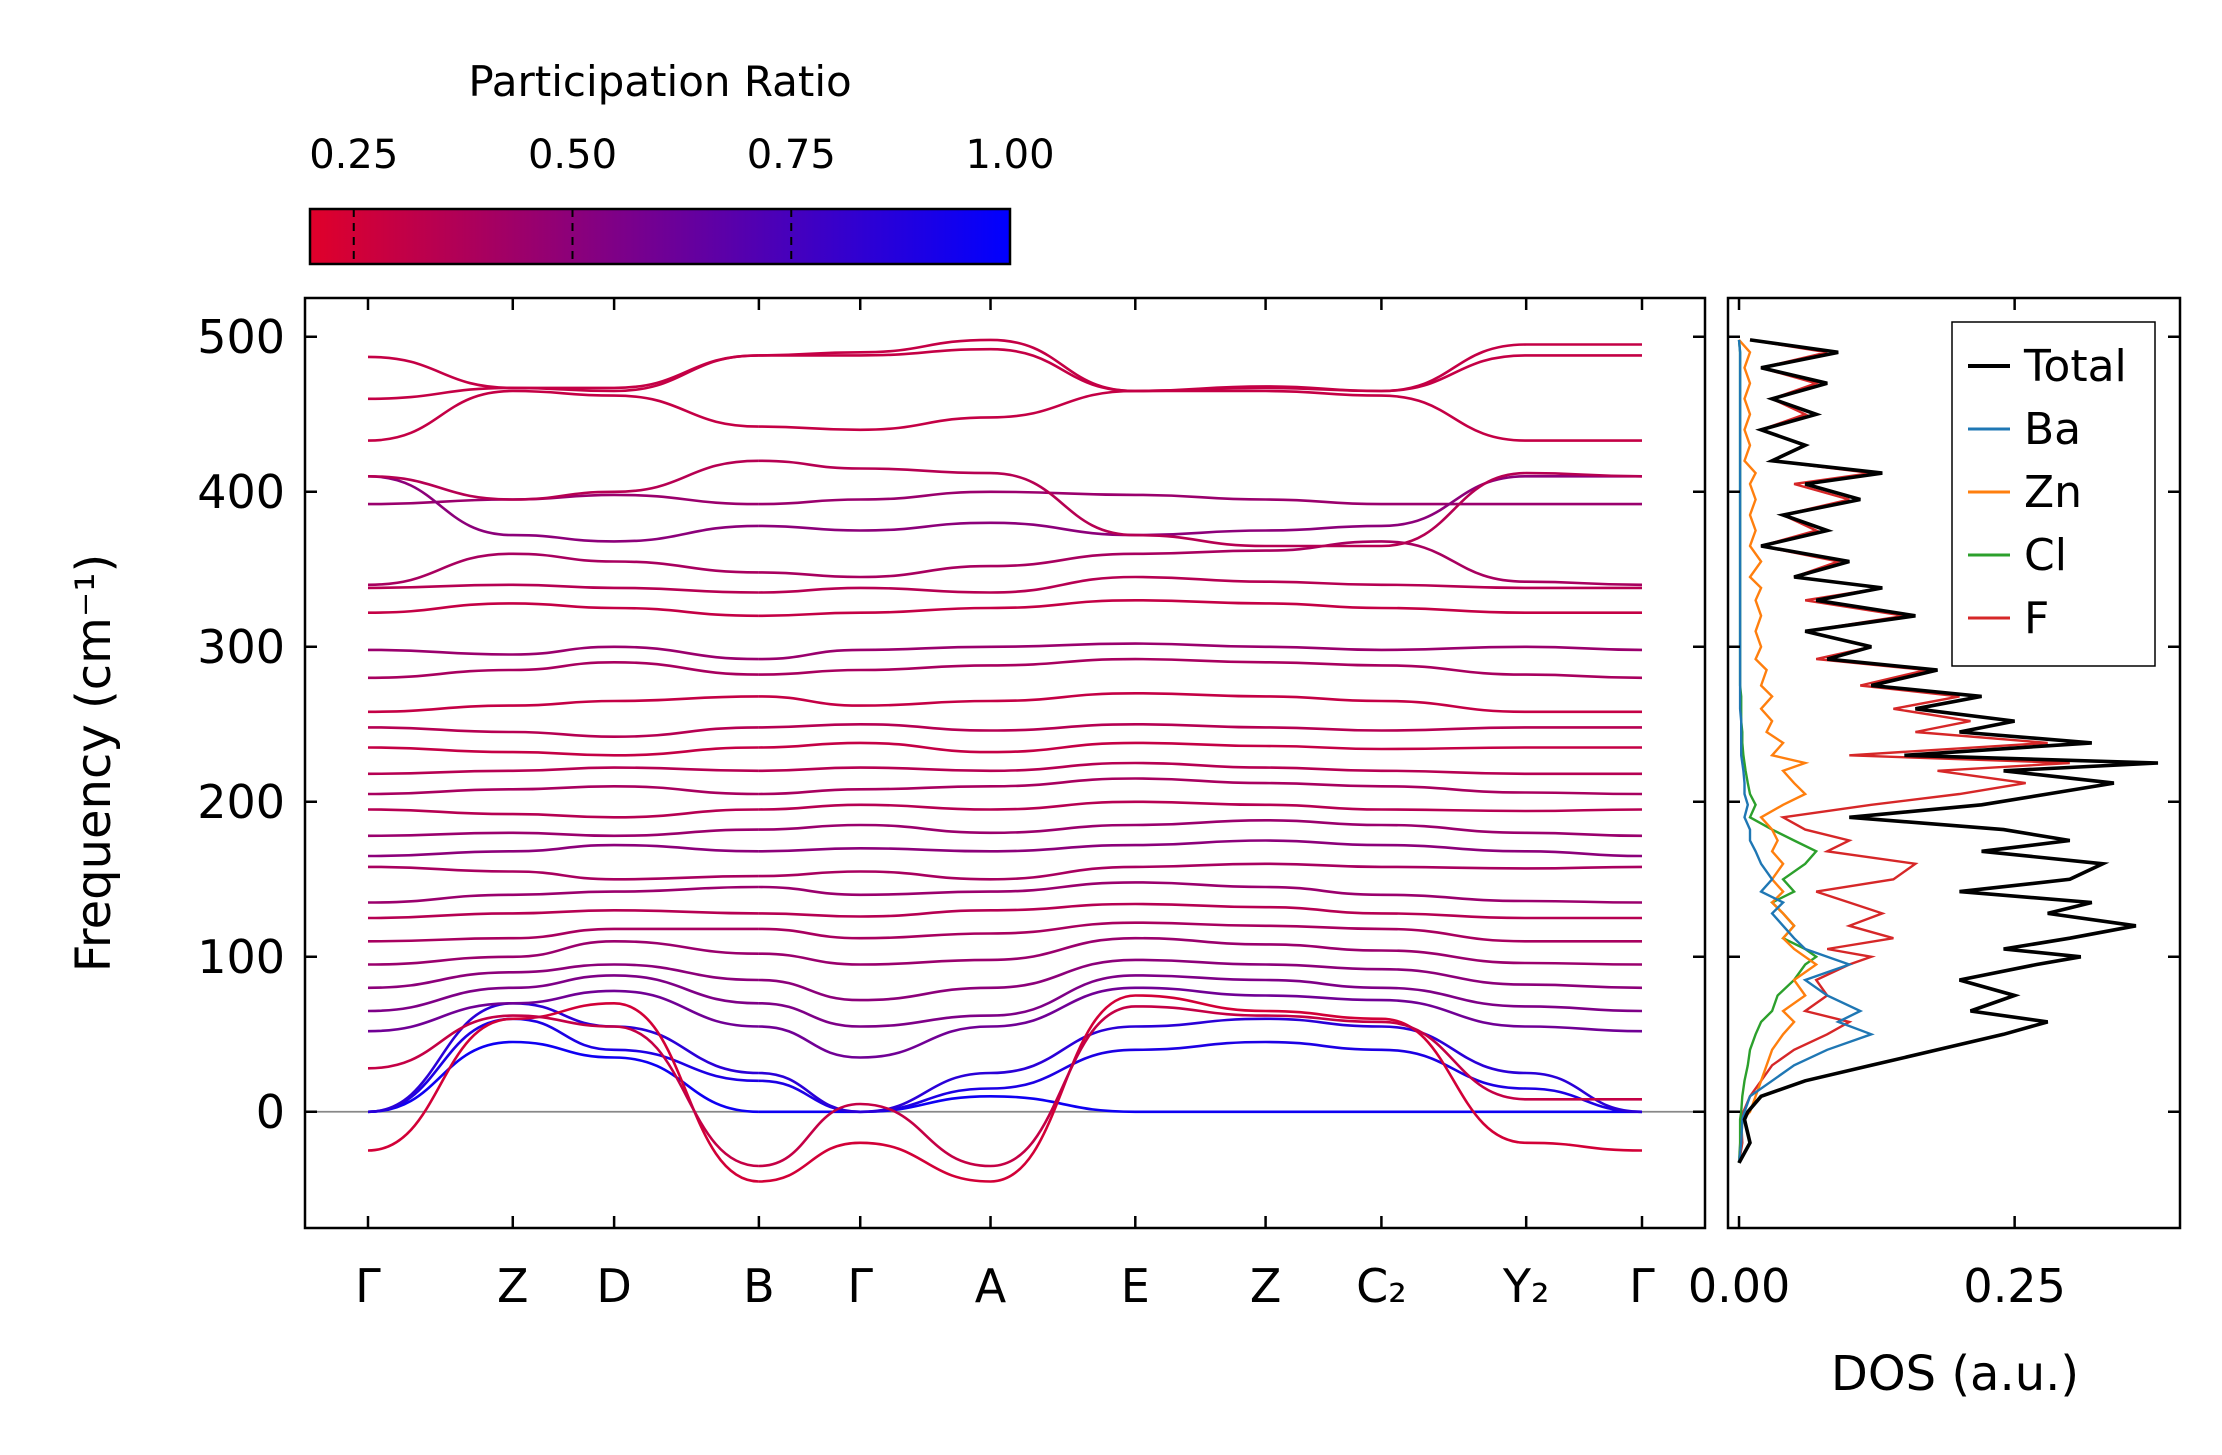 The image size is (2222, 1455). I want to click on dos-lines, so click(1948, 751).